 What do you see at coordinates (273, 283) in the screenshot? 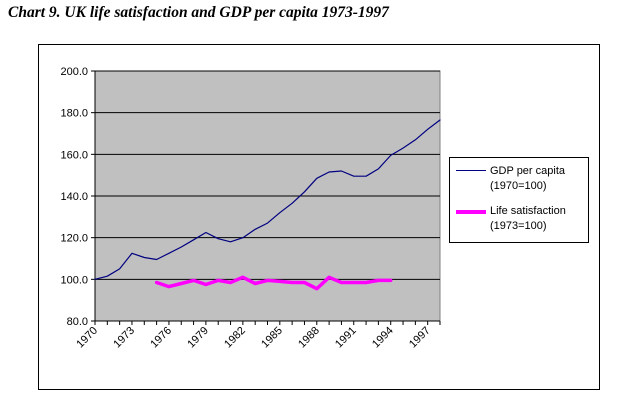
I see `series-line-life-satisfaction` at bounding box center [273, 283].